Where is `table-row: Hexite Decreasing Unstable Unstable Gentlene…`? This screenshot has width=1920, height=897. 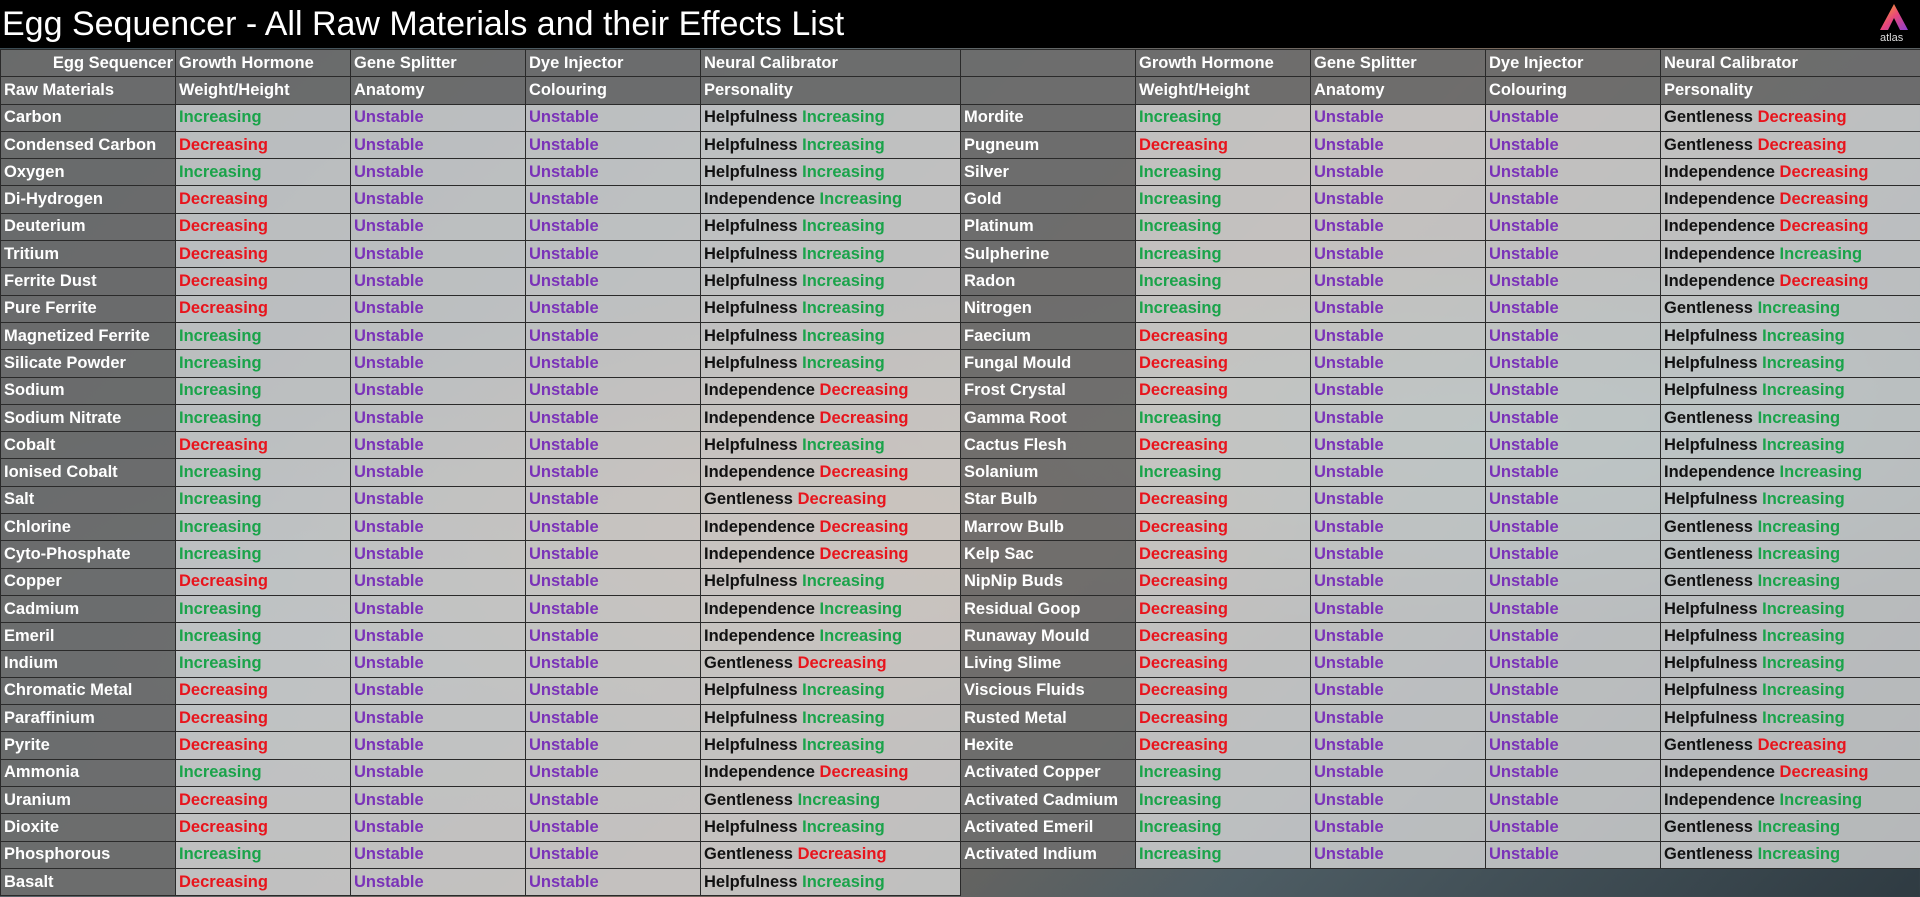 table-row: Hexite Decreasing Unstable Unstable Gentlene… is located at coordinates (1440, 745).